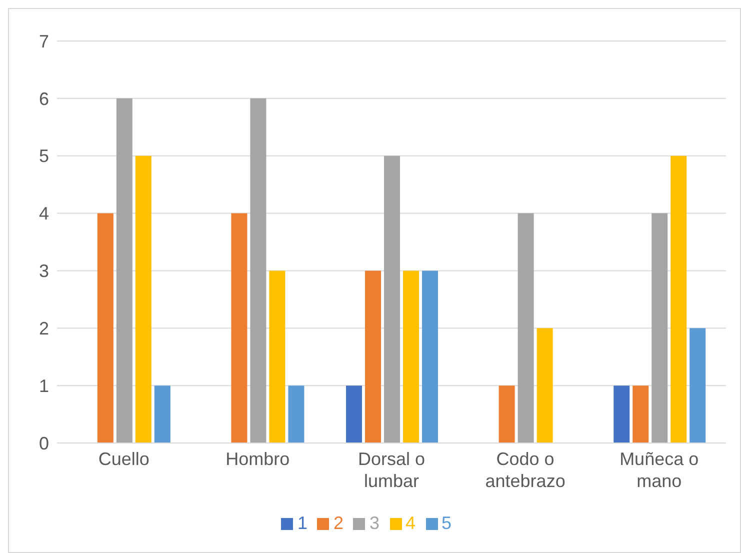  What do you see at coordinates (43, 271) in the screenshot?
I see `y-tick-label: 3` at bounding box center [43, 271].